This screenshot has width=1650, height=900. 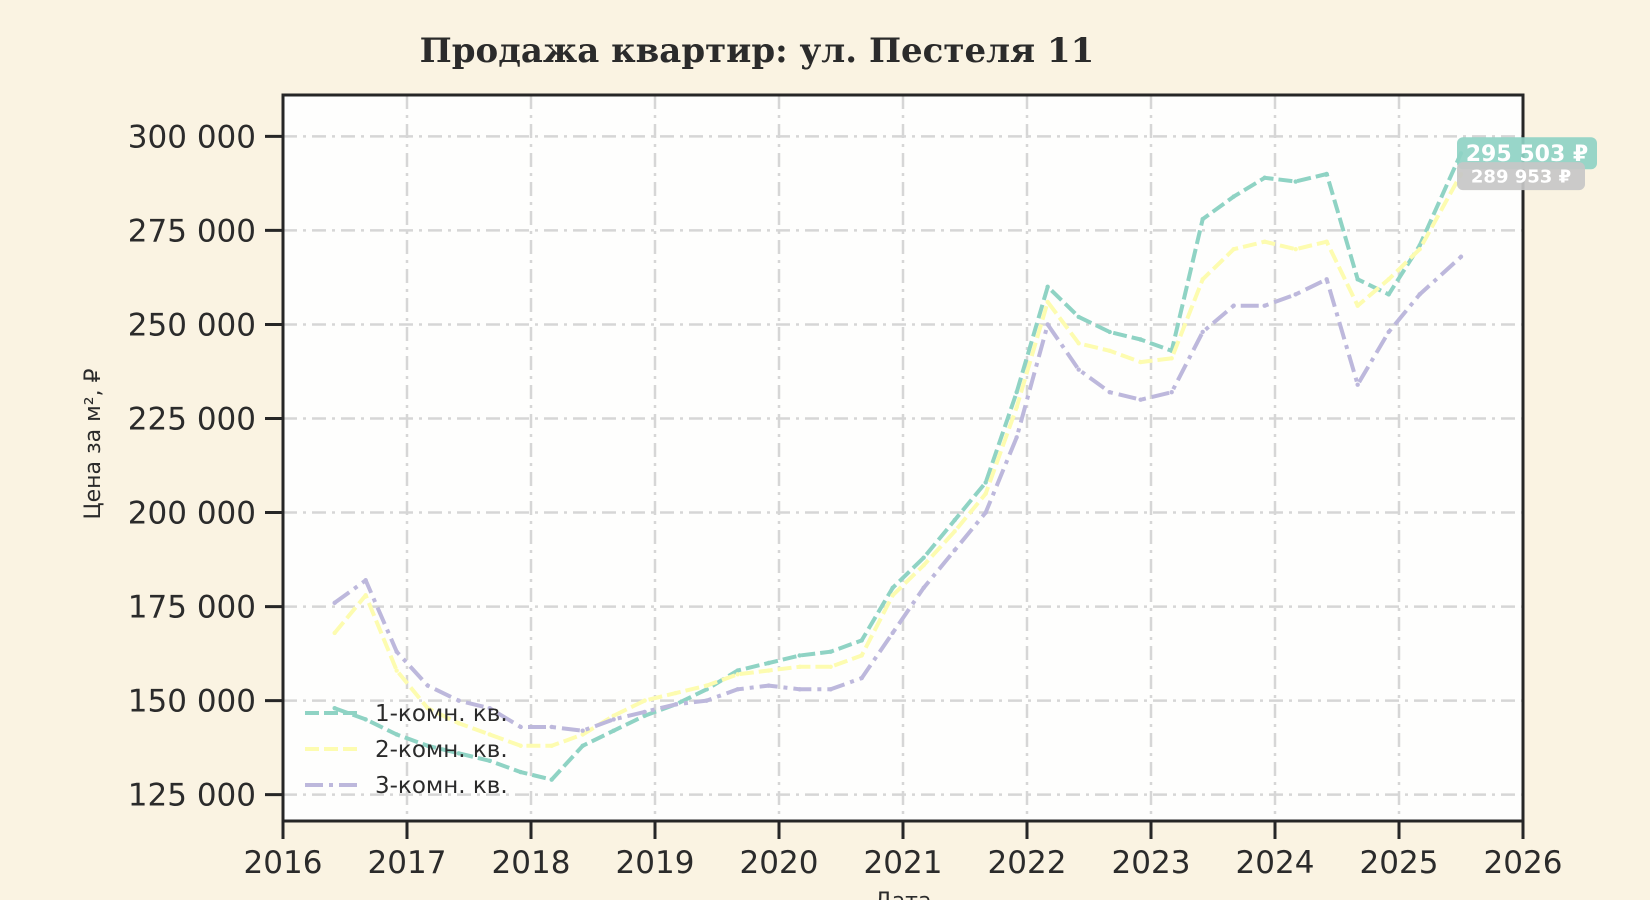 I want to click on x-tick-label: 2022, so click(x=1027, y=863).